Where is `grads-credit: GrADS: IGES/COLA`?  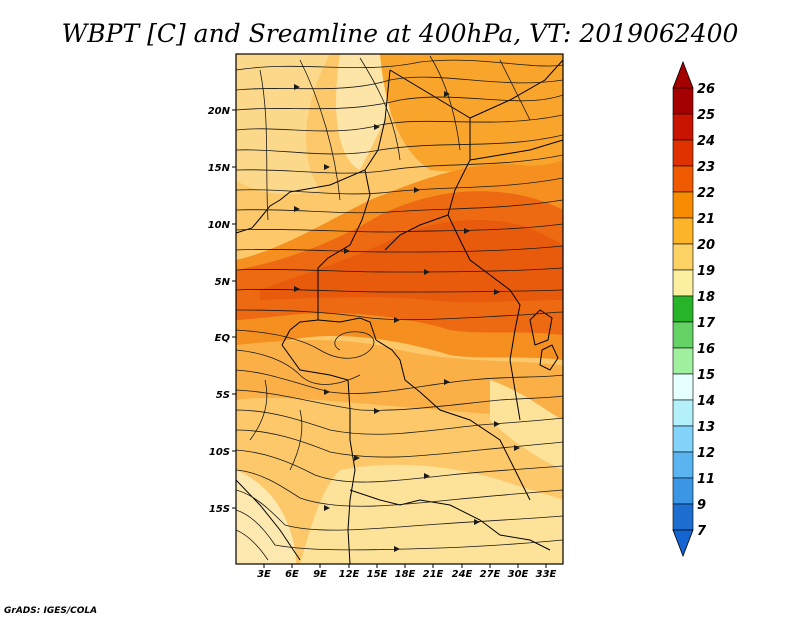 grads-credit: GrADS: IGES/COLA is located at coordinates (50, 611).